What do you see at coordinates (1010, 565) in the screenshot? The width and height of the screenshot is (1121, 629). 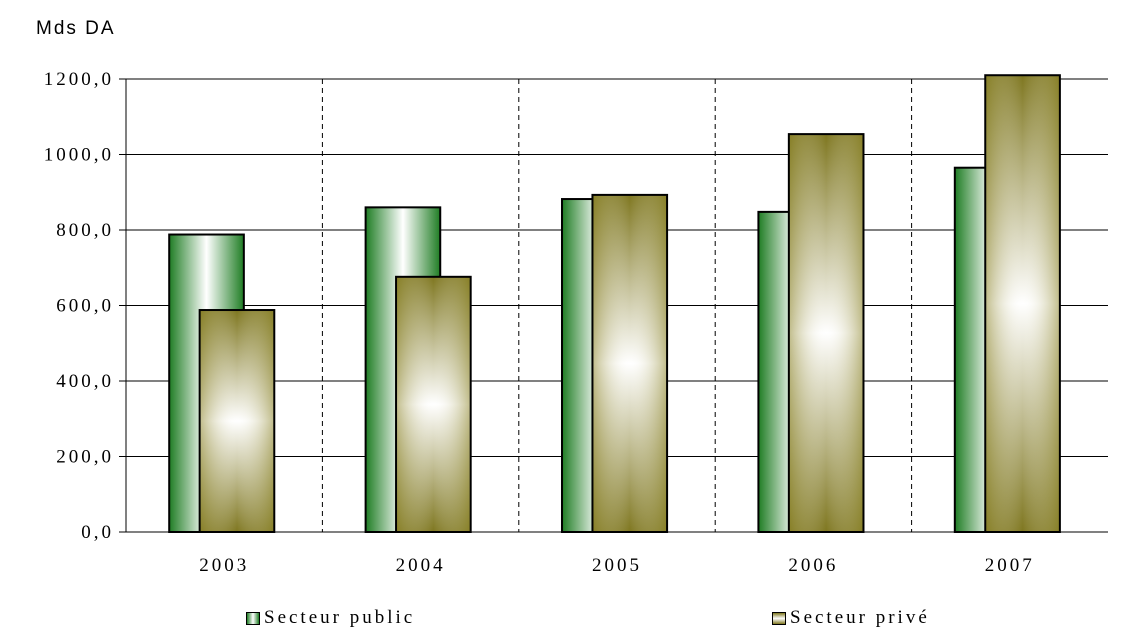 I see `x-tick-label: 2007` at bounding box center [1010, 565].